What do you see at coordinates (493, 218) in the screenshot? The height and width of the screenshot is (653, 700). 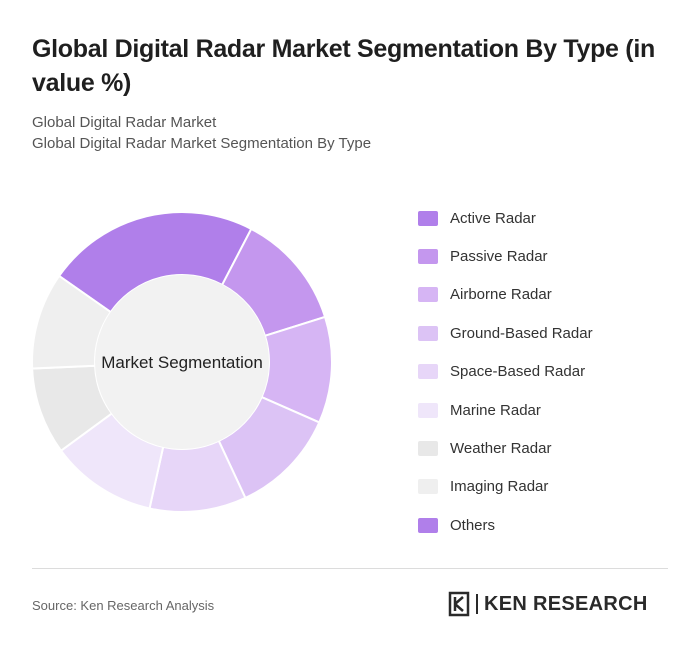 I see `legend-label-active-radar: Active Radar` at bounding box center [493, 218].